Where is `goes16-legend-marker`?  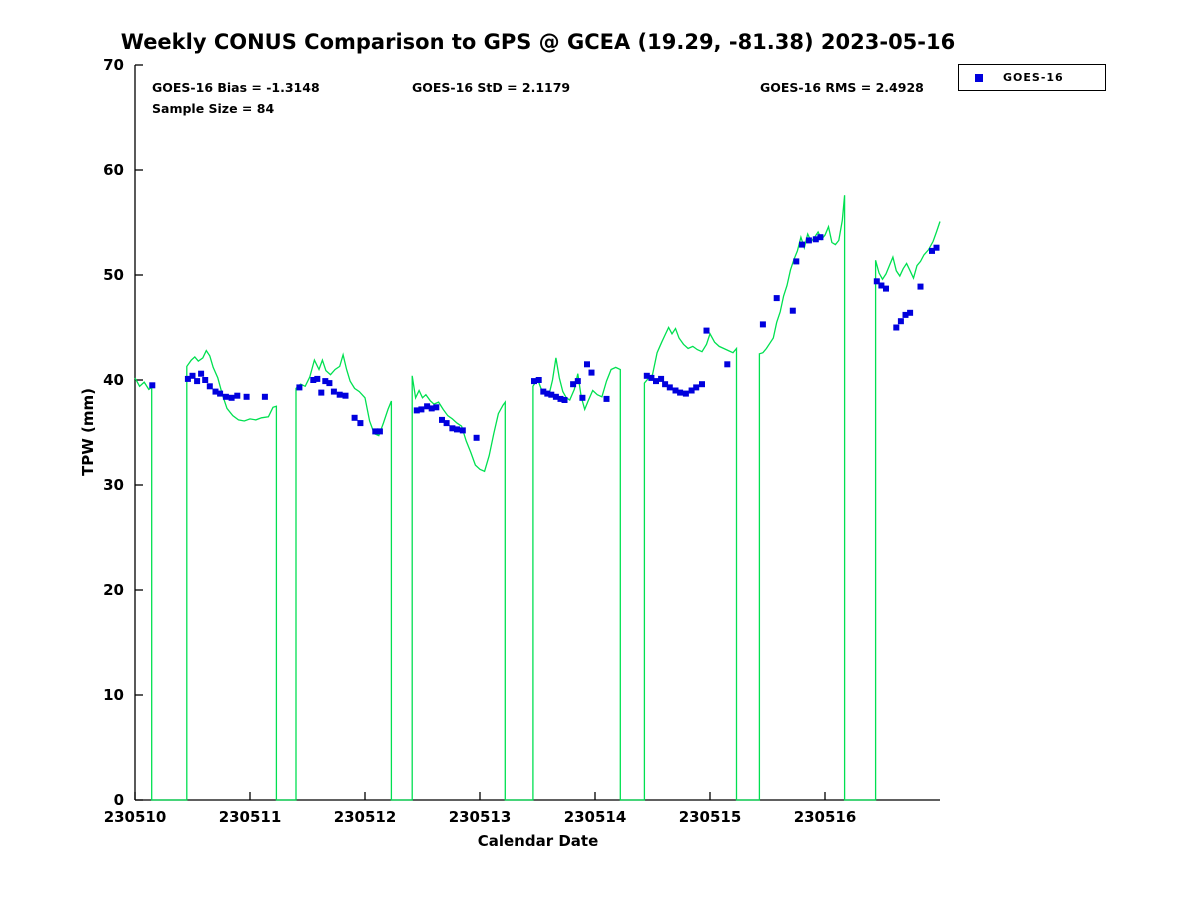 goes16-legend-marker is located at coordinates (979, 77).